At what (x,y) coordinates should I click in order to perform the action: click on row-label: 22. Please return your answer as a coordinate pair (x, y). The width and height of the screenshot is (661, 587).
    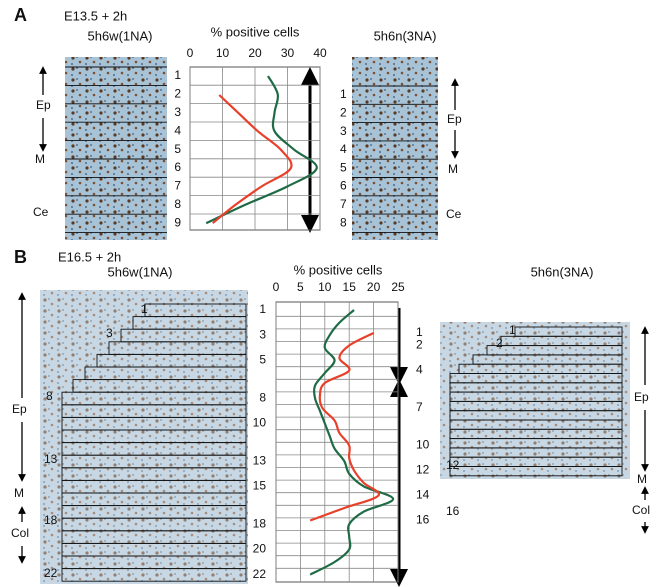
    Looking at the image, I should click on (260, 574).